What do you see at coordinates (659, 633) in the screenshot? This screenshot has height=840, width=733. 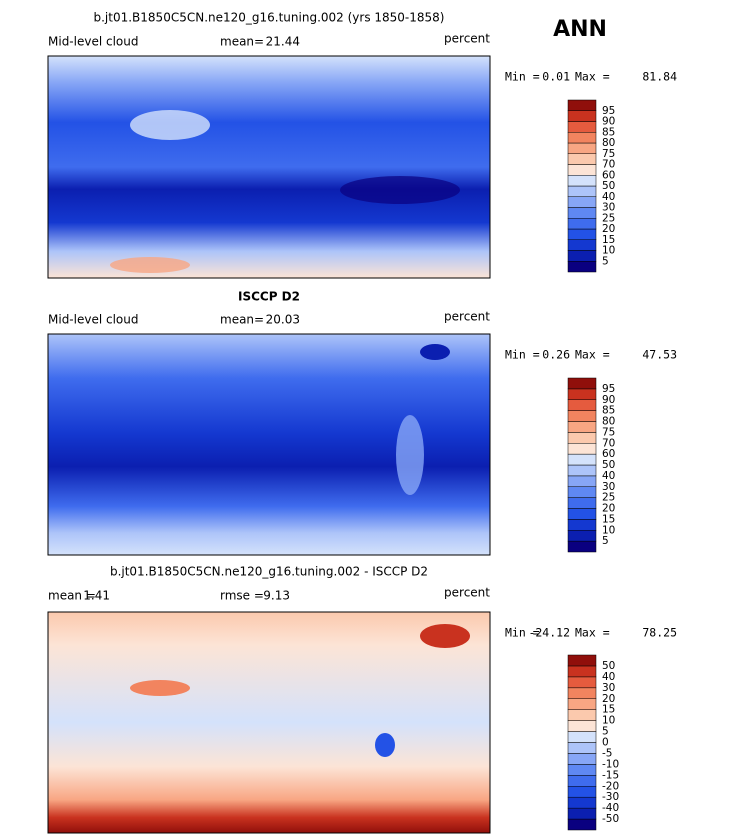 I see `max-value: 78.25` at bounding box center [659, 633].